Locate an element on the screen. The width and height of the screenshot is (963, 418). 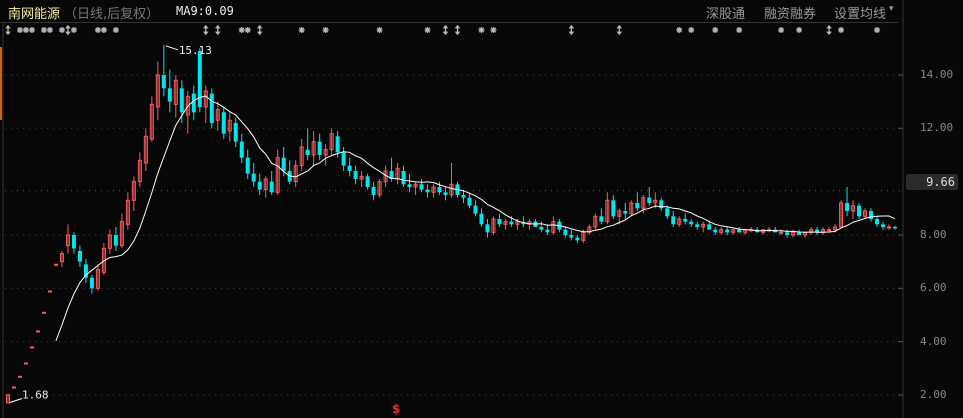
event-marker-dollar: $ is located at coordinates (396, 409).